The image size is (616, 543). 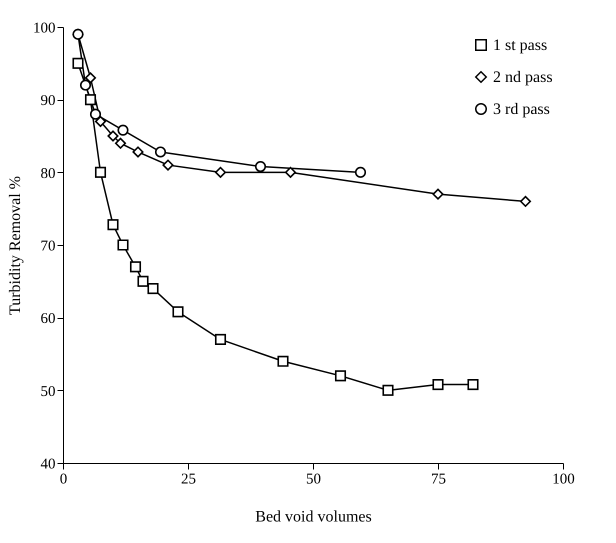 I want to click on x-tick-label: 50, so click(x=313, y=480).